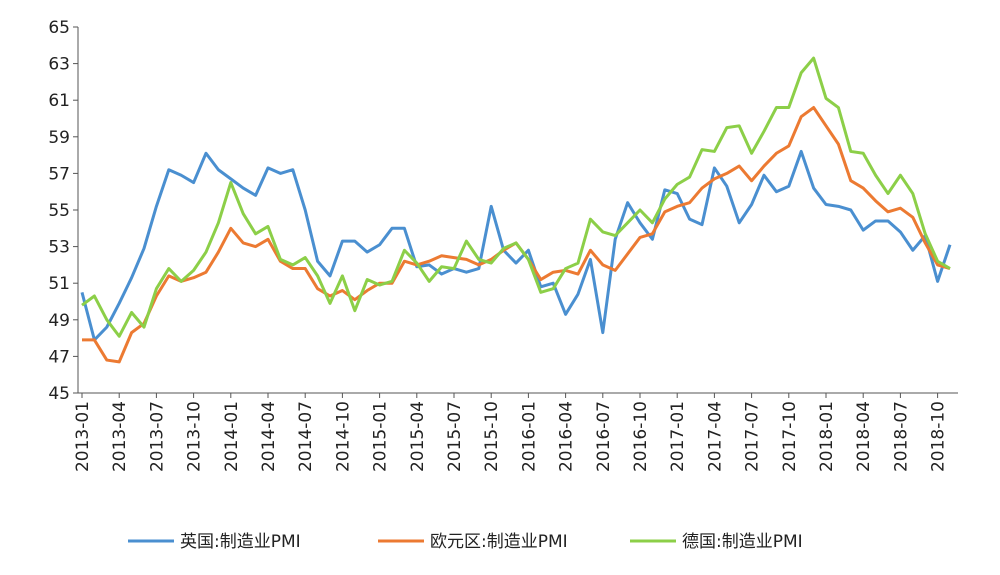  What do you see at coordinates (343, 436) in the screenshot?
I see `x-tick-label: 2014-10` at bounding box center [343, 436].